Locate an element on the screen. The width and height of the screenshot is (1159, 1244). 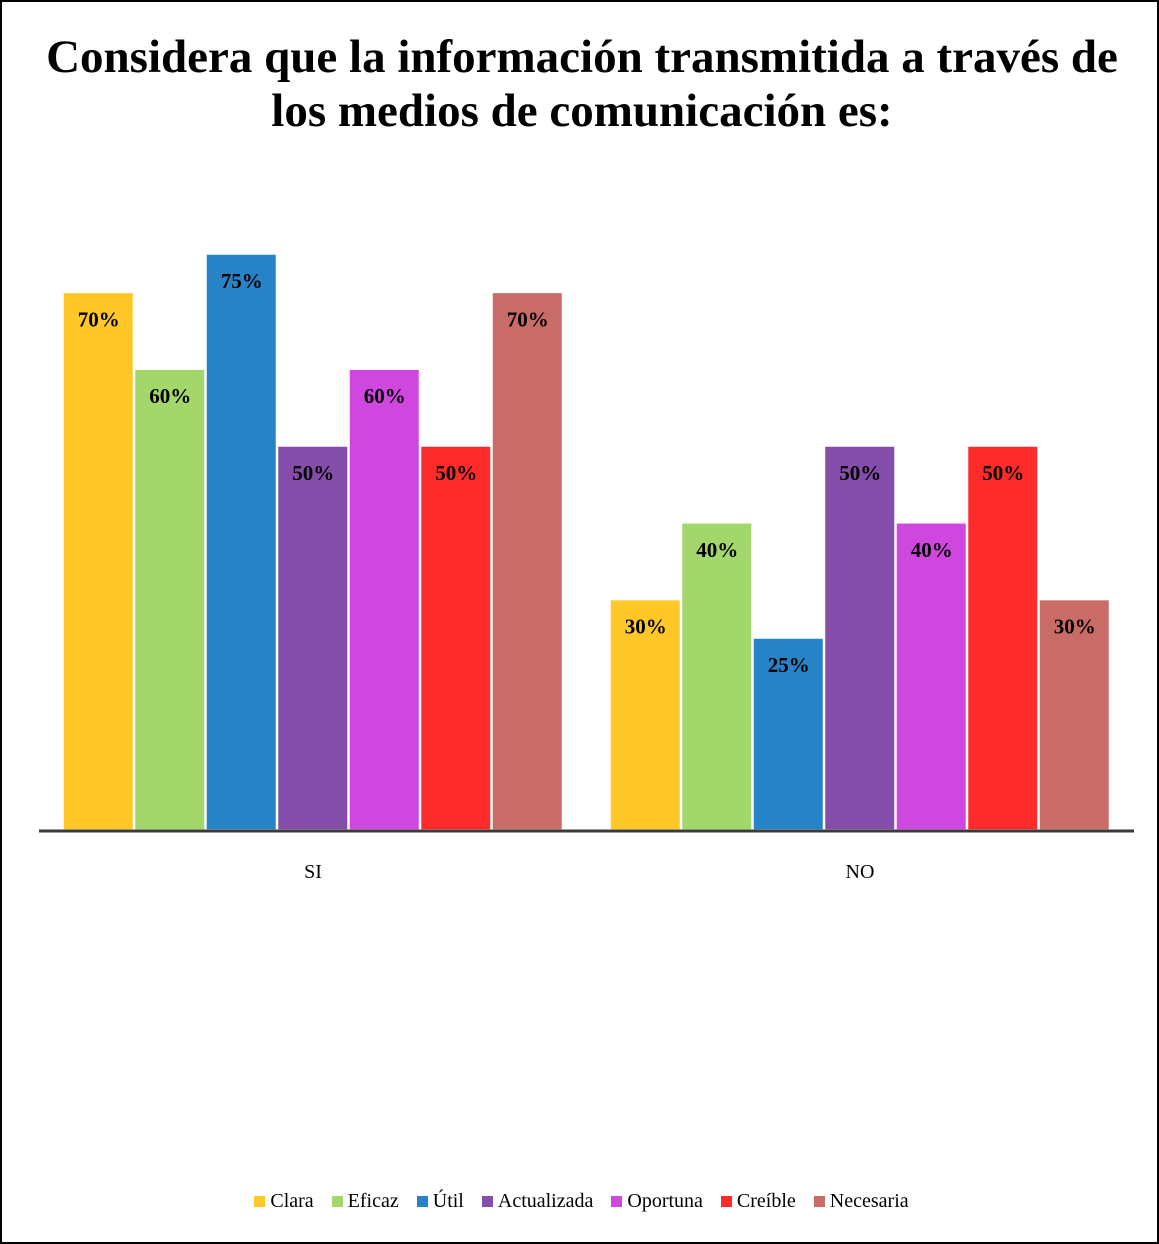
legend-label: Eficaz is located at coordinates (373, 1201).